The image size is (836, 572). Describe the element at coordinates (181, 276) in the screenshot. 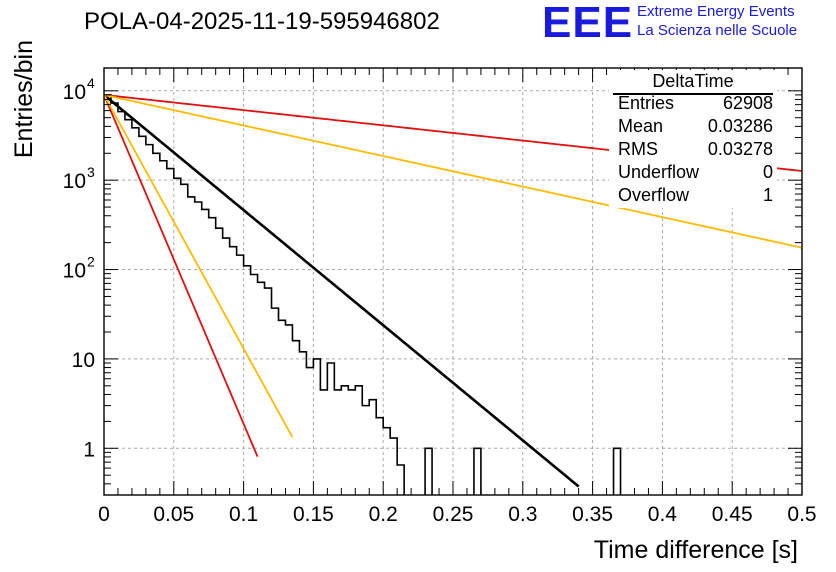

I see `curve-fast` at that location.